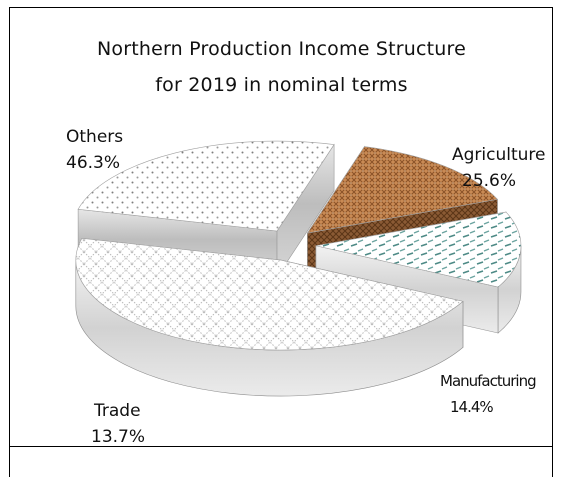  I want to click on label-agriculture: Agriculture 25.6%, so click(499, 168).